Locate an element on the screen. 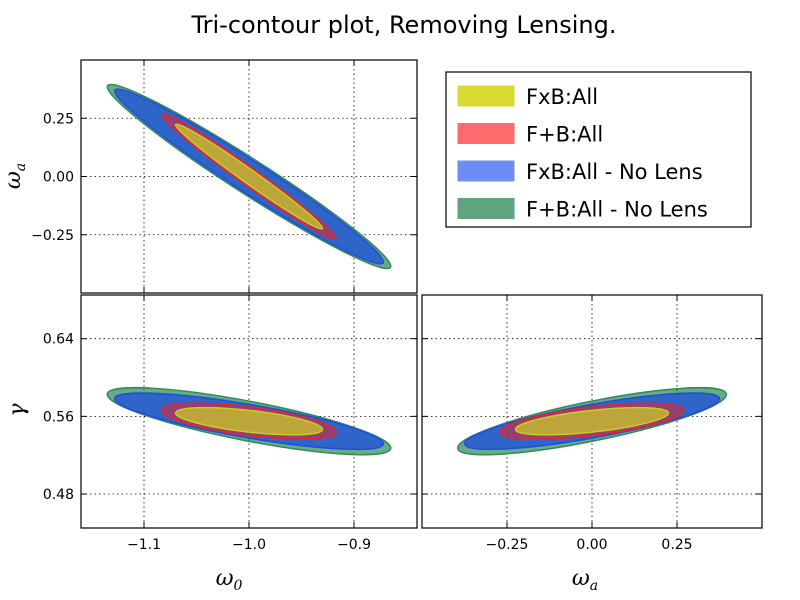 Image resolution: width=800 pixels, height=600 pixels. y-tick-label-w0-wa-2: 0.25 is located at coordinates (58, 119).